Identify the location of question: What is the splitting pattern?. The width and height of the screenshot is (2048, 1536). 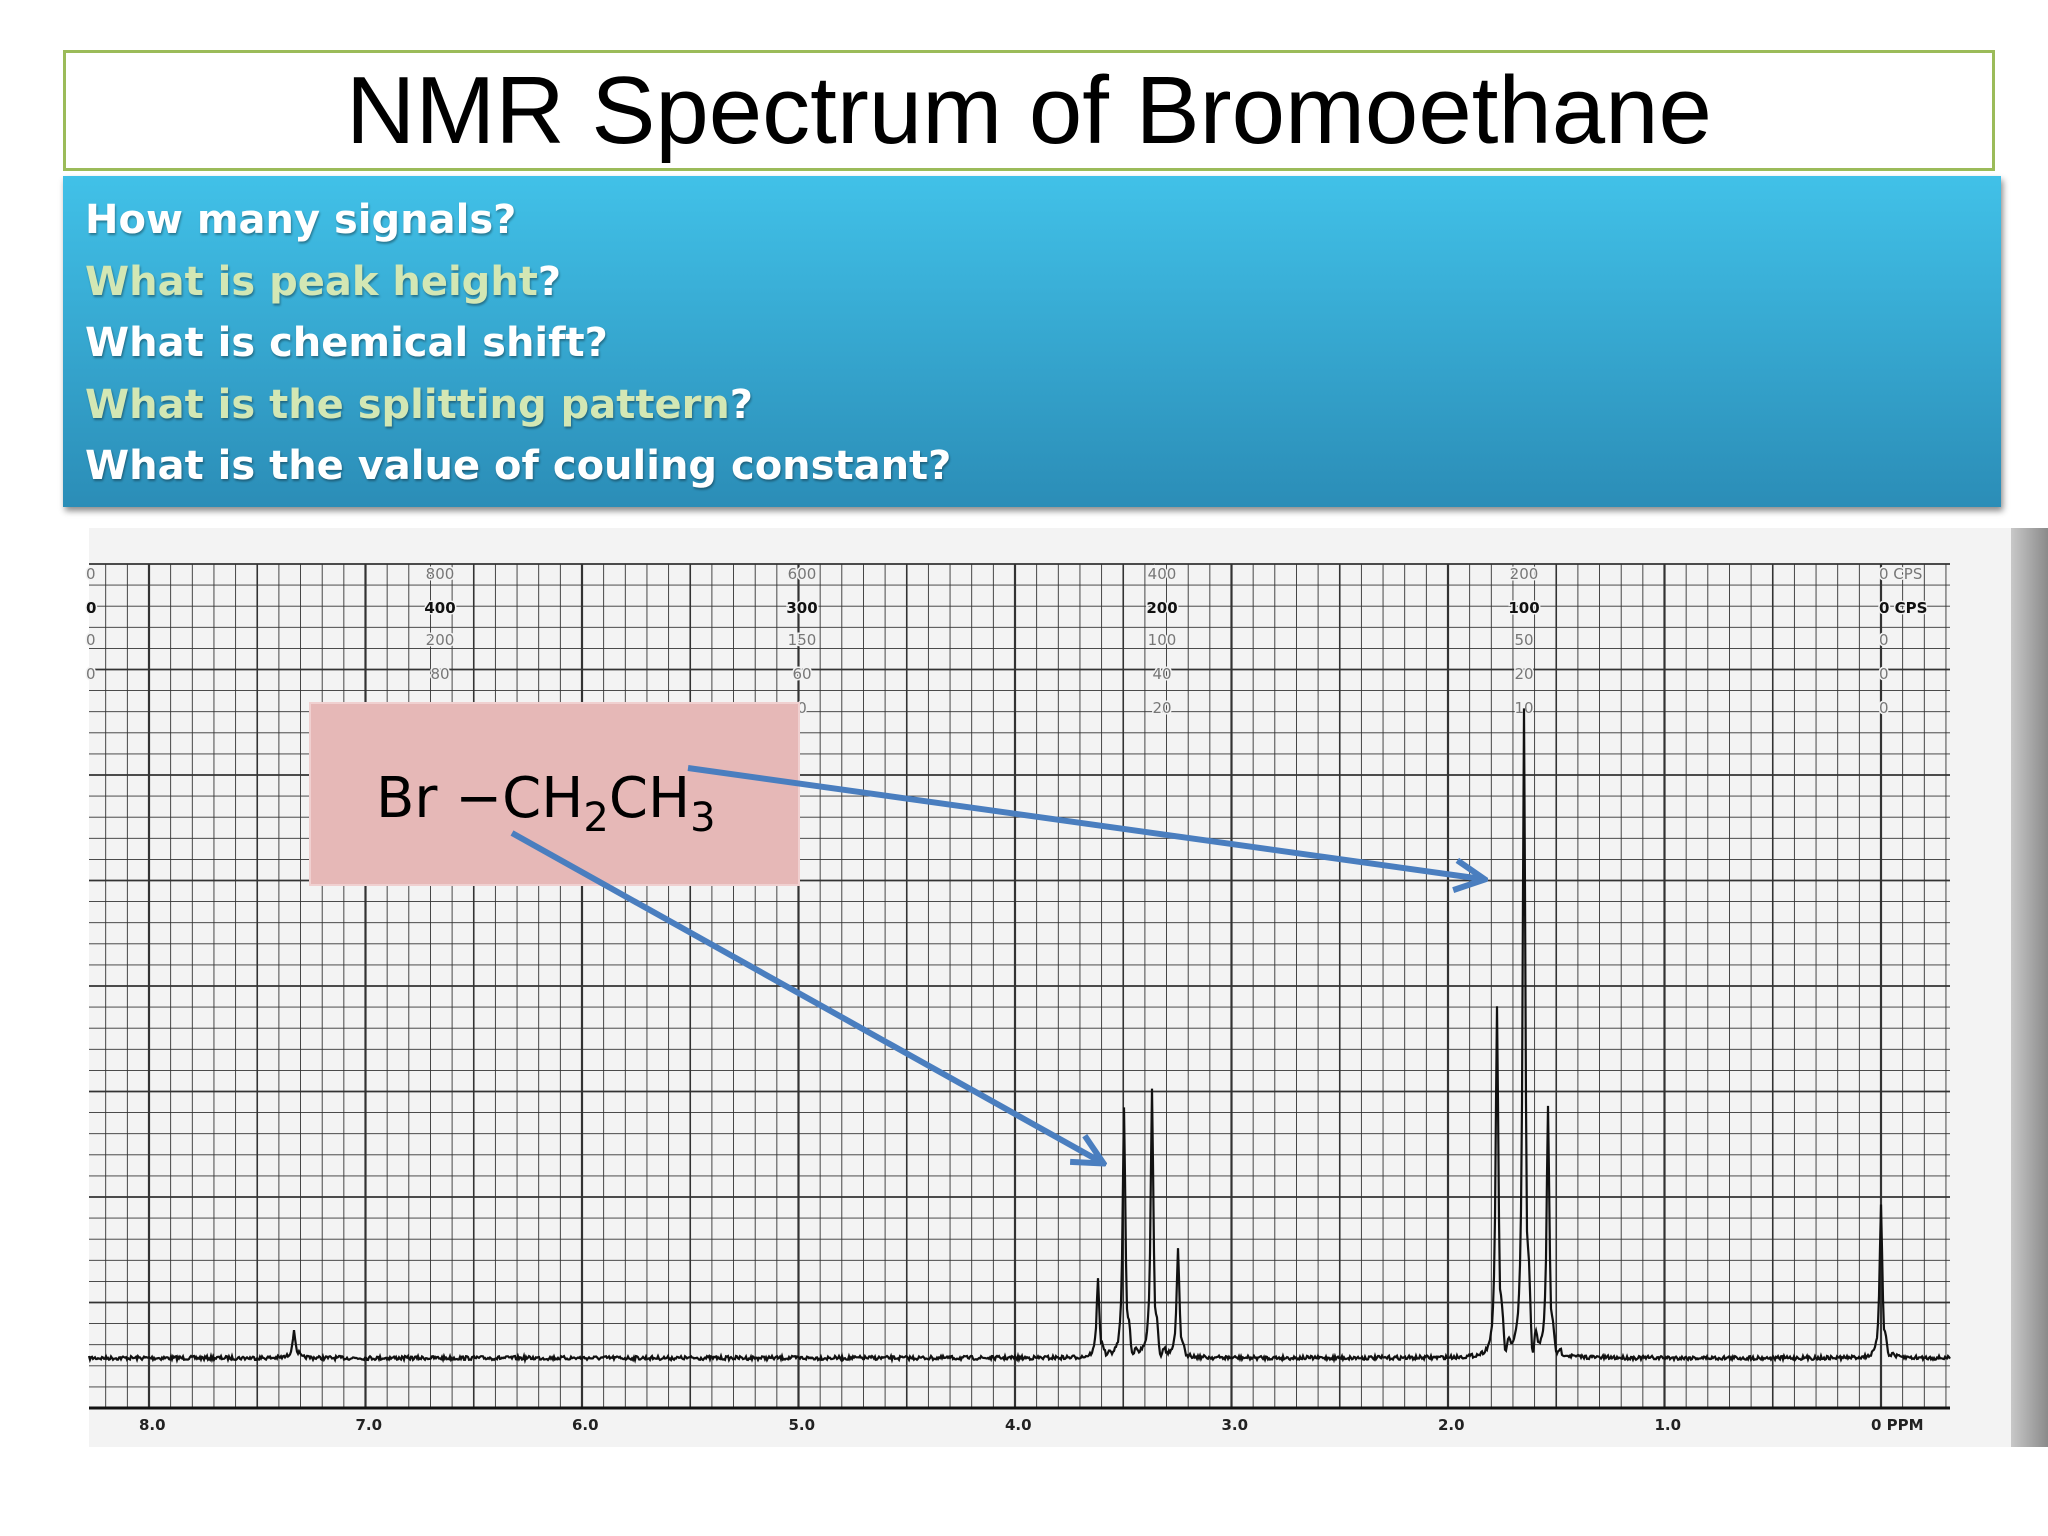
(1043, 406).